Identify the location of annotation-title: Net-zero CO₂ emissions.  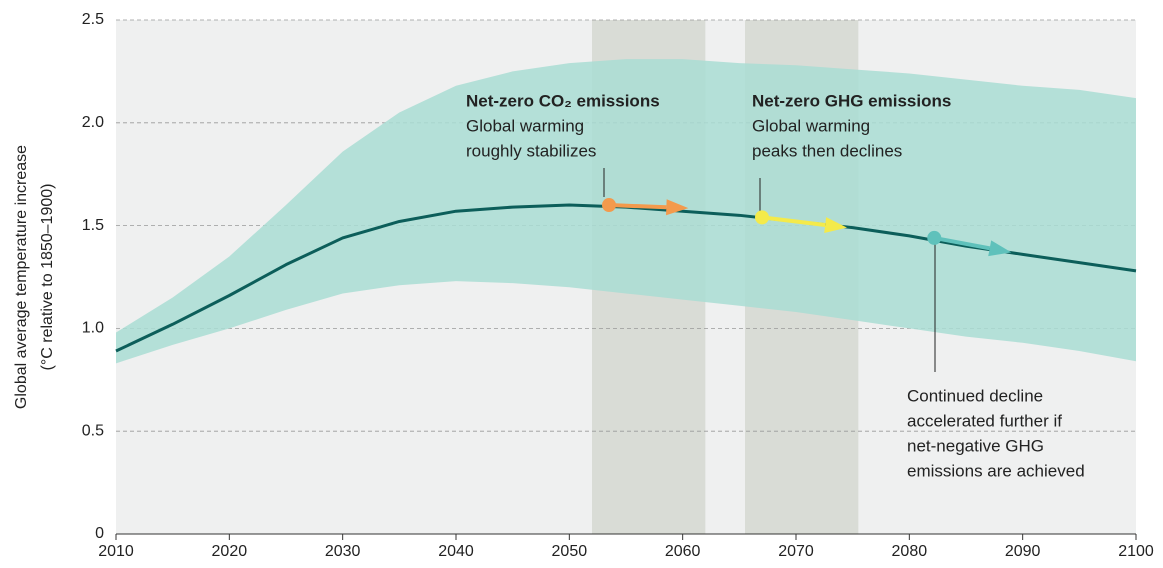
(563, 100).